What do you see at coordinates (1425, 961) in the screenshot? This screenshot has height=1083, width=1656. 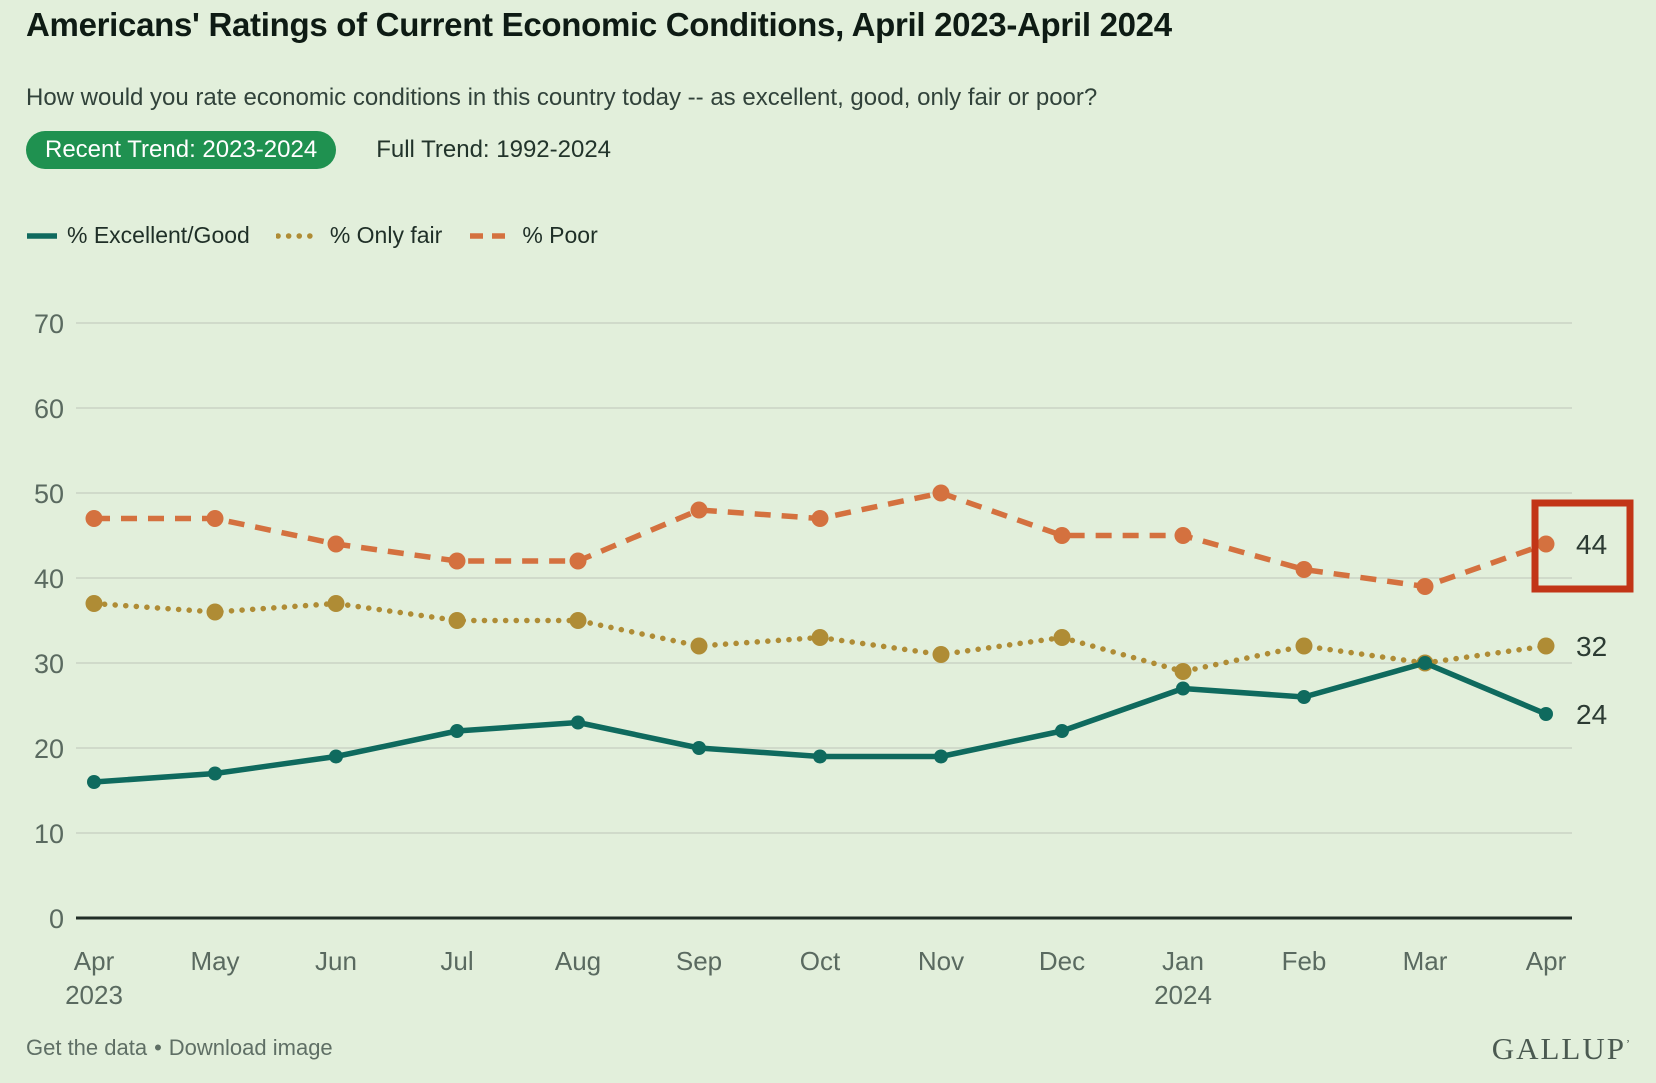 I see `x-tick-label: Mar` at bounding box center [1425, 961].